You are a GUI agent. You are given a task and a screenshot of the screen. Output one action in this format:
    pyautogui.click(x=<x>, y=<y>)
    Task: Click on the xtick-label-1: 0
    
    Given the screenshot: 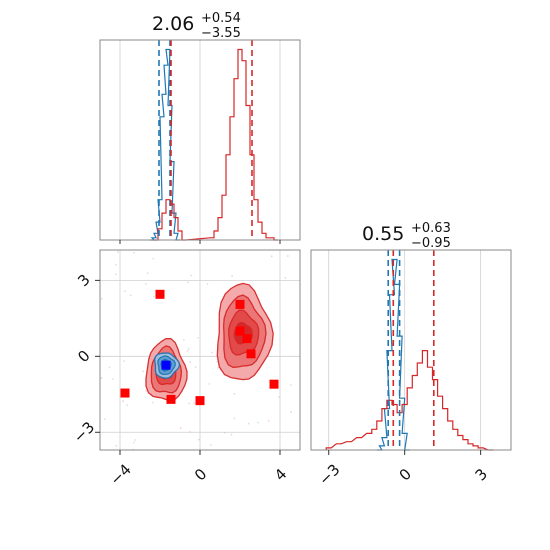 What is the action you would take?
    pyautogui.click(x=200, y=474)
    